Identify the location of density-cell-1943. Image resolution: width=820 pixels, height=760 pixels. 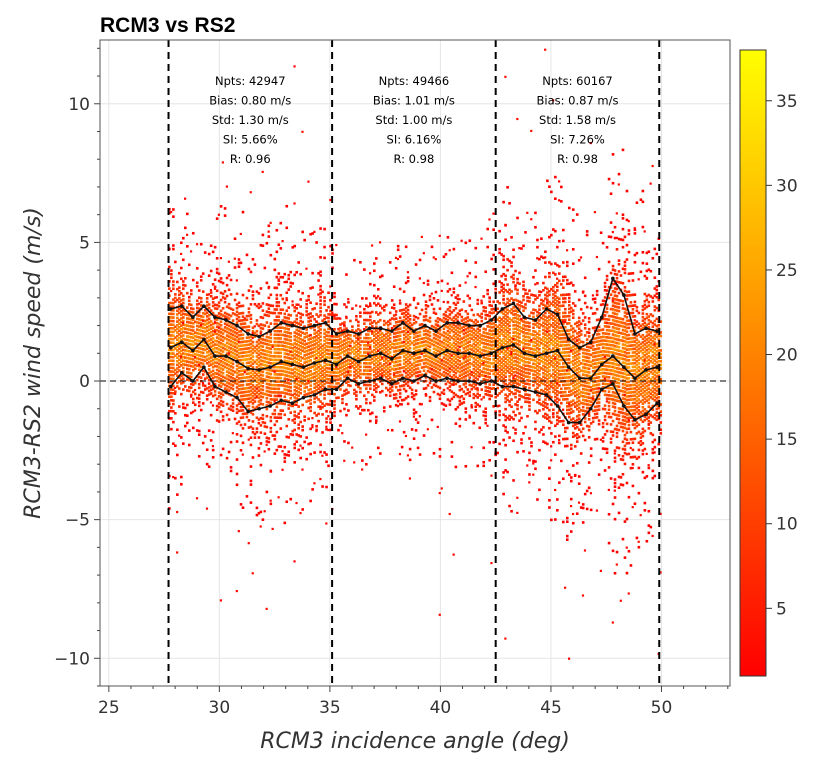
(296, 503).